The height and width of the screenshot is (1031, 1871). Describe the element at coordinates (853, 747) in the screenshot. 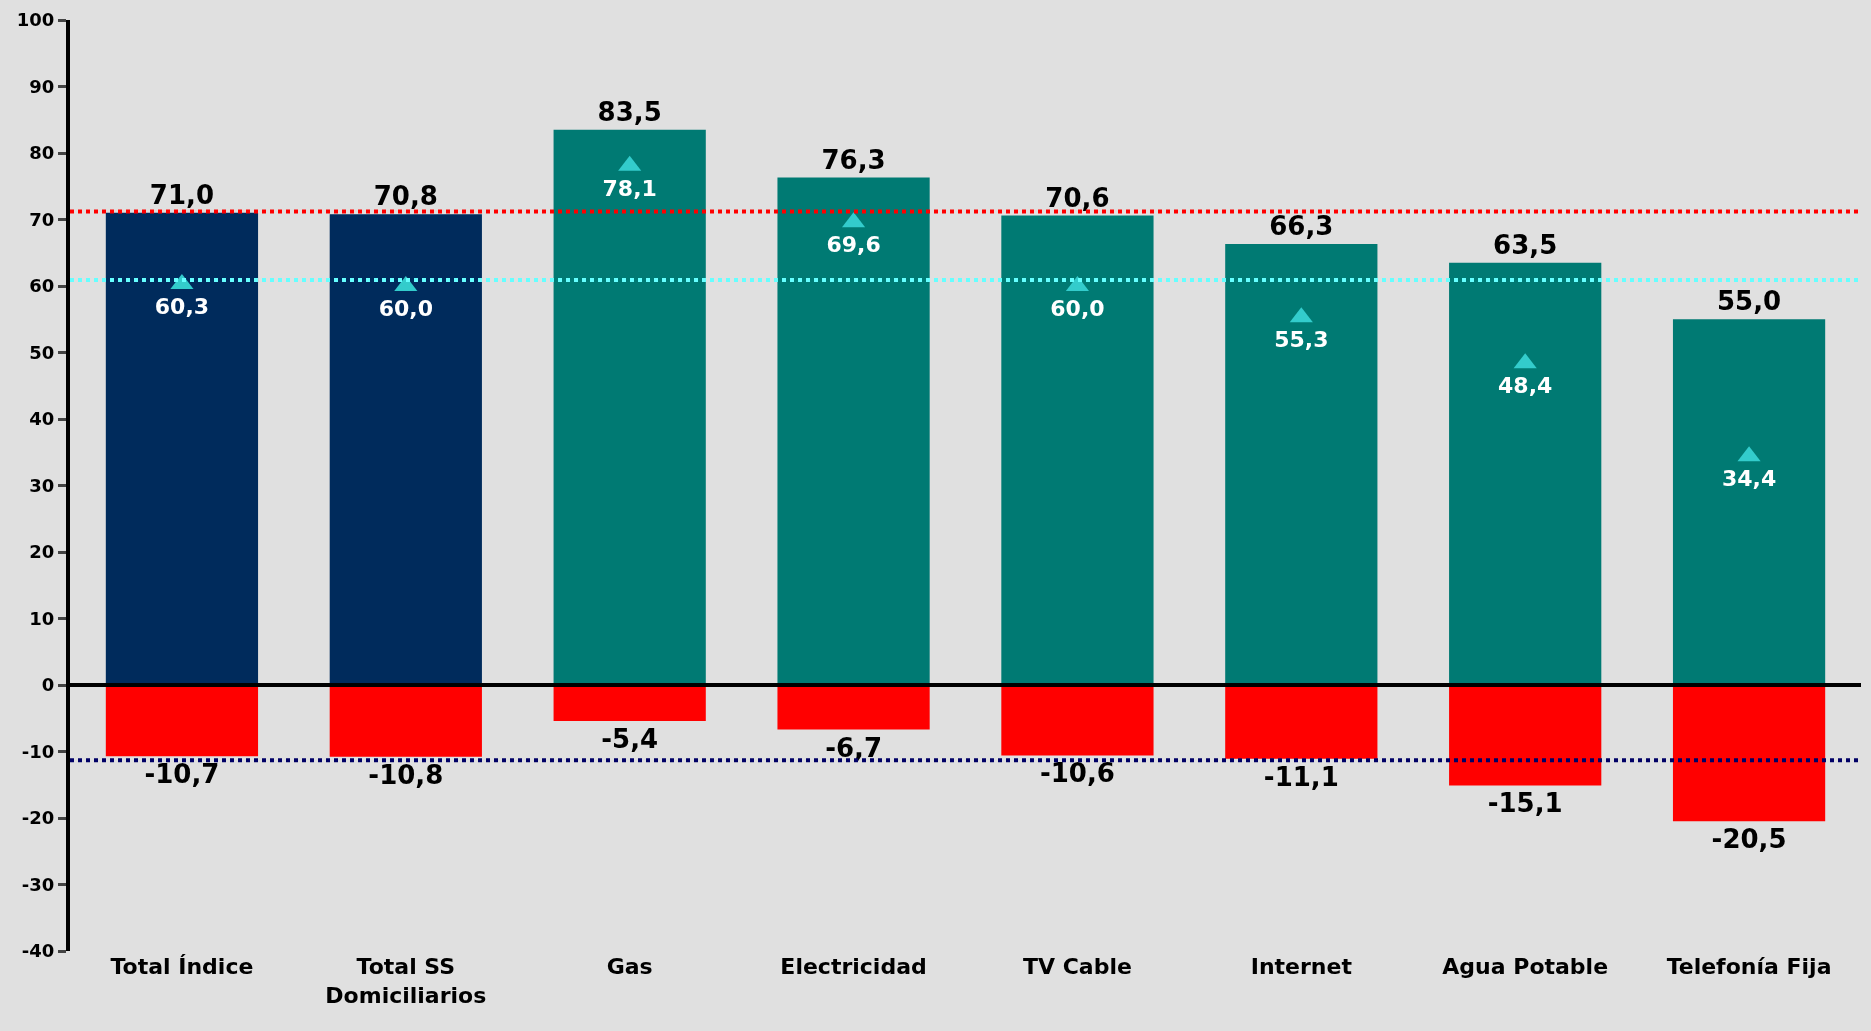

I see `data-label: -6,7` at that location.